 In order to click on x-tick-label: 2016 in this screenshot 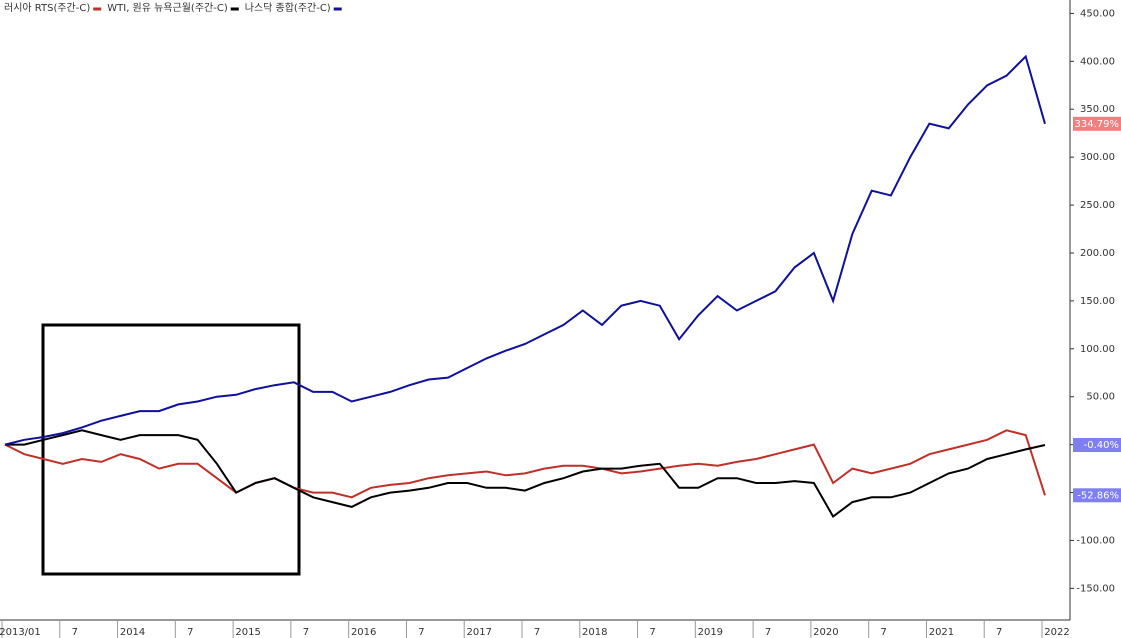, I will do `click(363, 632)`.